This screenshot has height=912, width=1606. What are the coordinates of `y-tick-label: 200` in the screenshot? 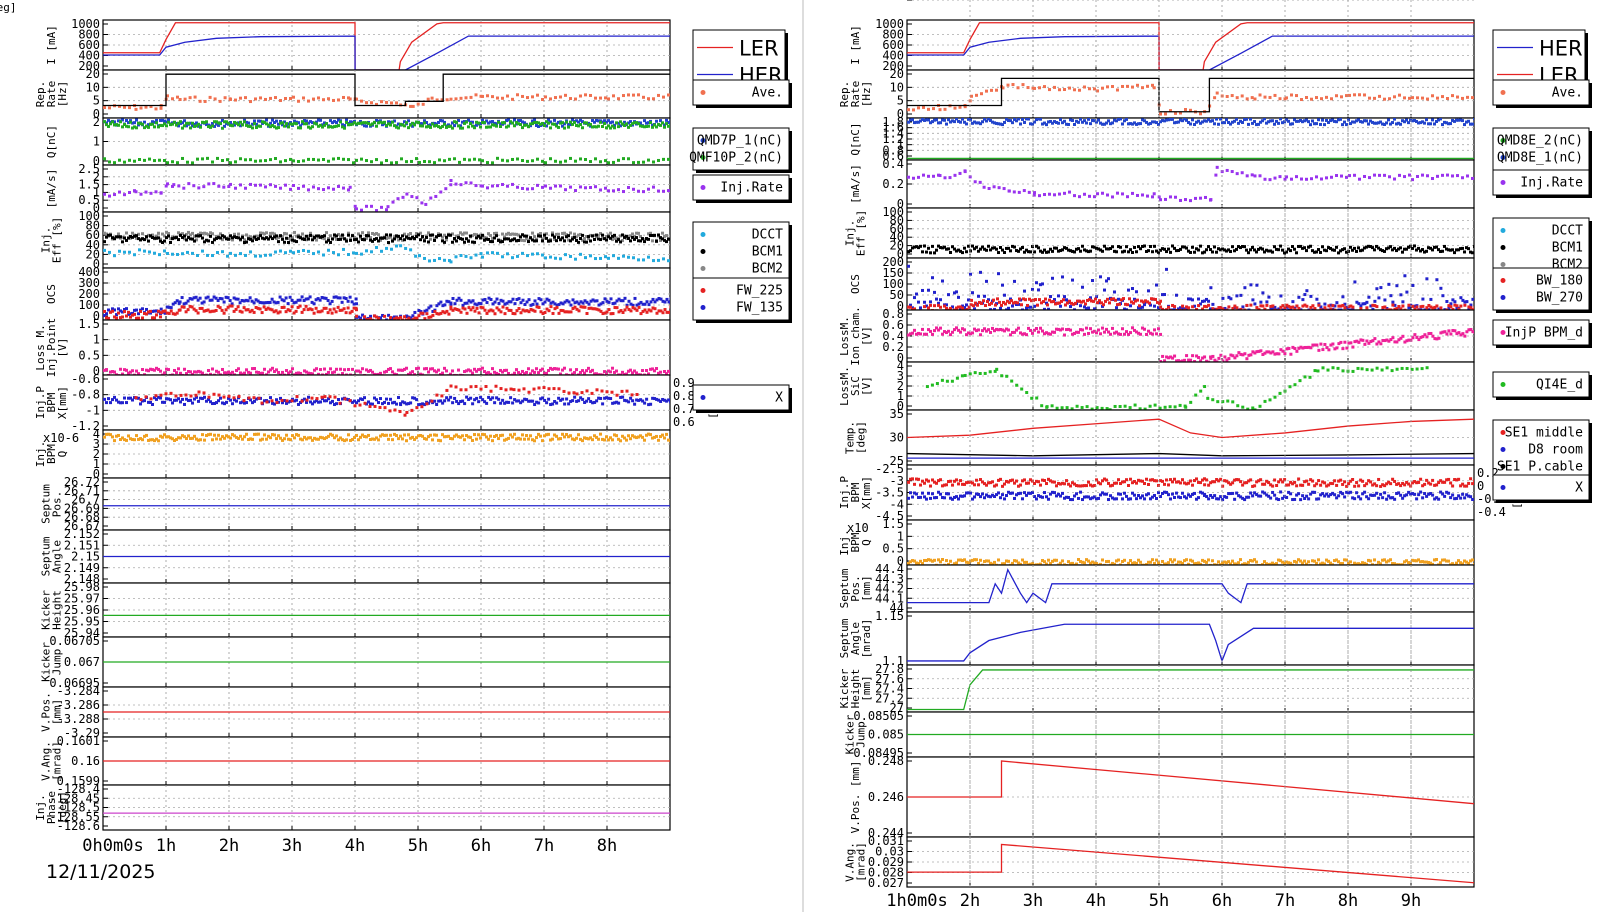 It's located at (893, 262).